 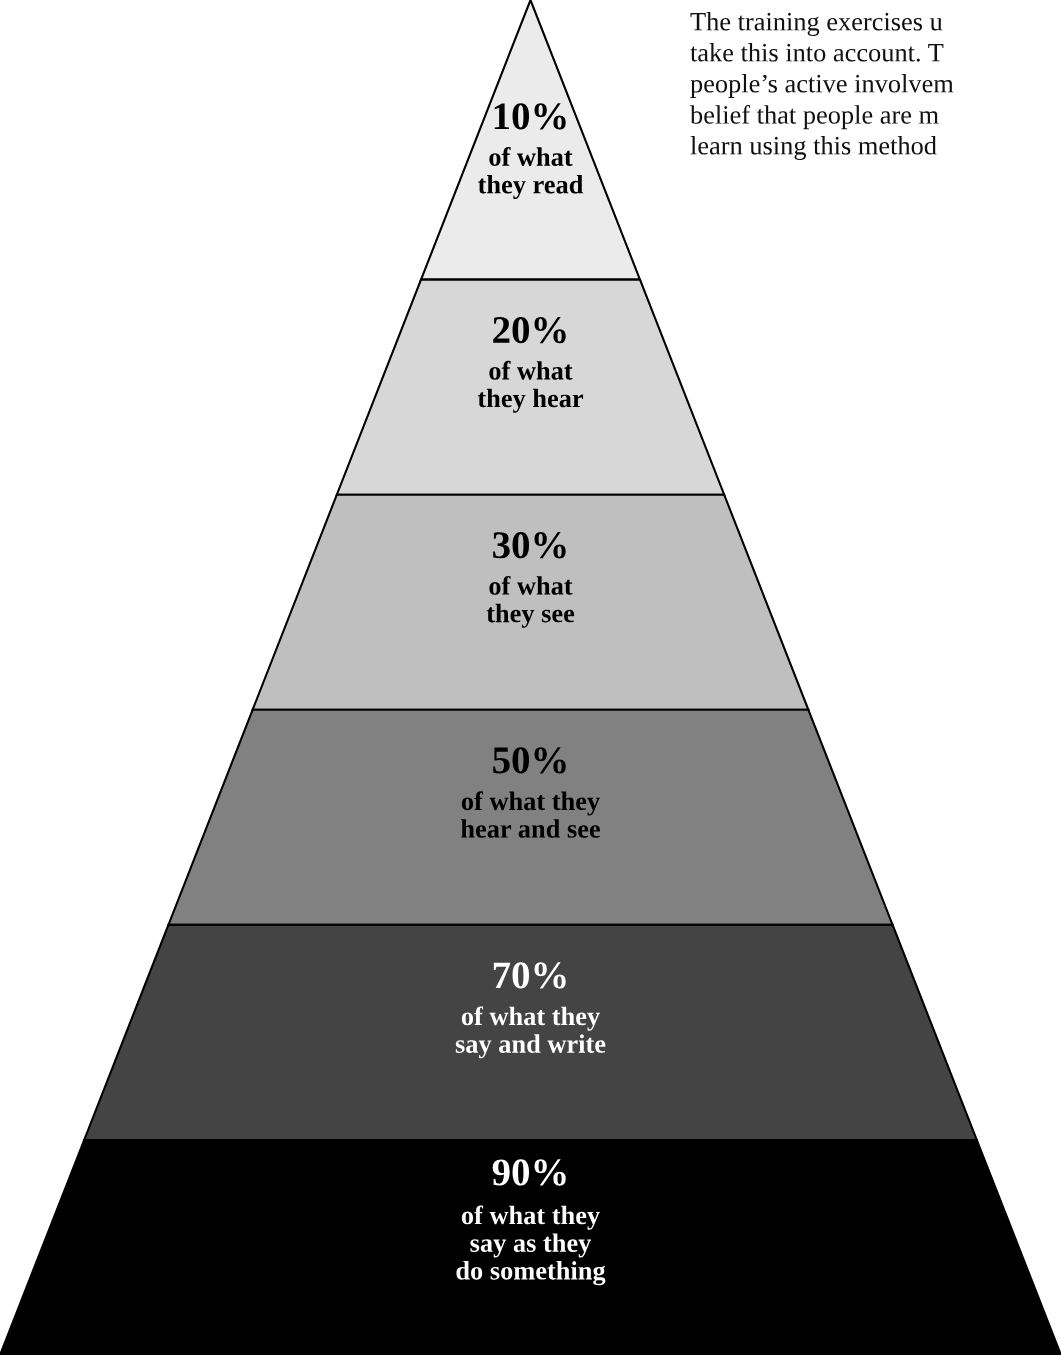 I want to click on data-label: 30%, so click(x=529, y=545).